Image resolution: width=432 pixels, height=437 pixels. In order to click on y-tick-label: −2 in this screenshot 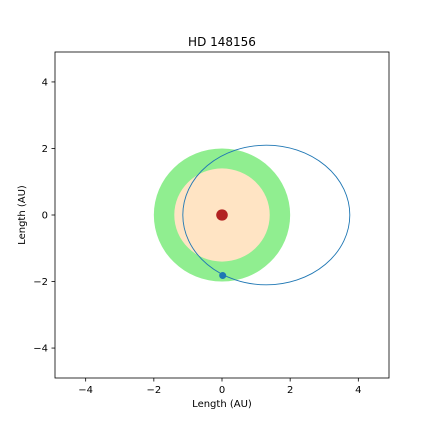, I will do `click(40, 282)`.